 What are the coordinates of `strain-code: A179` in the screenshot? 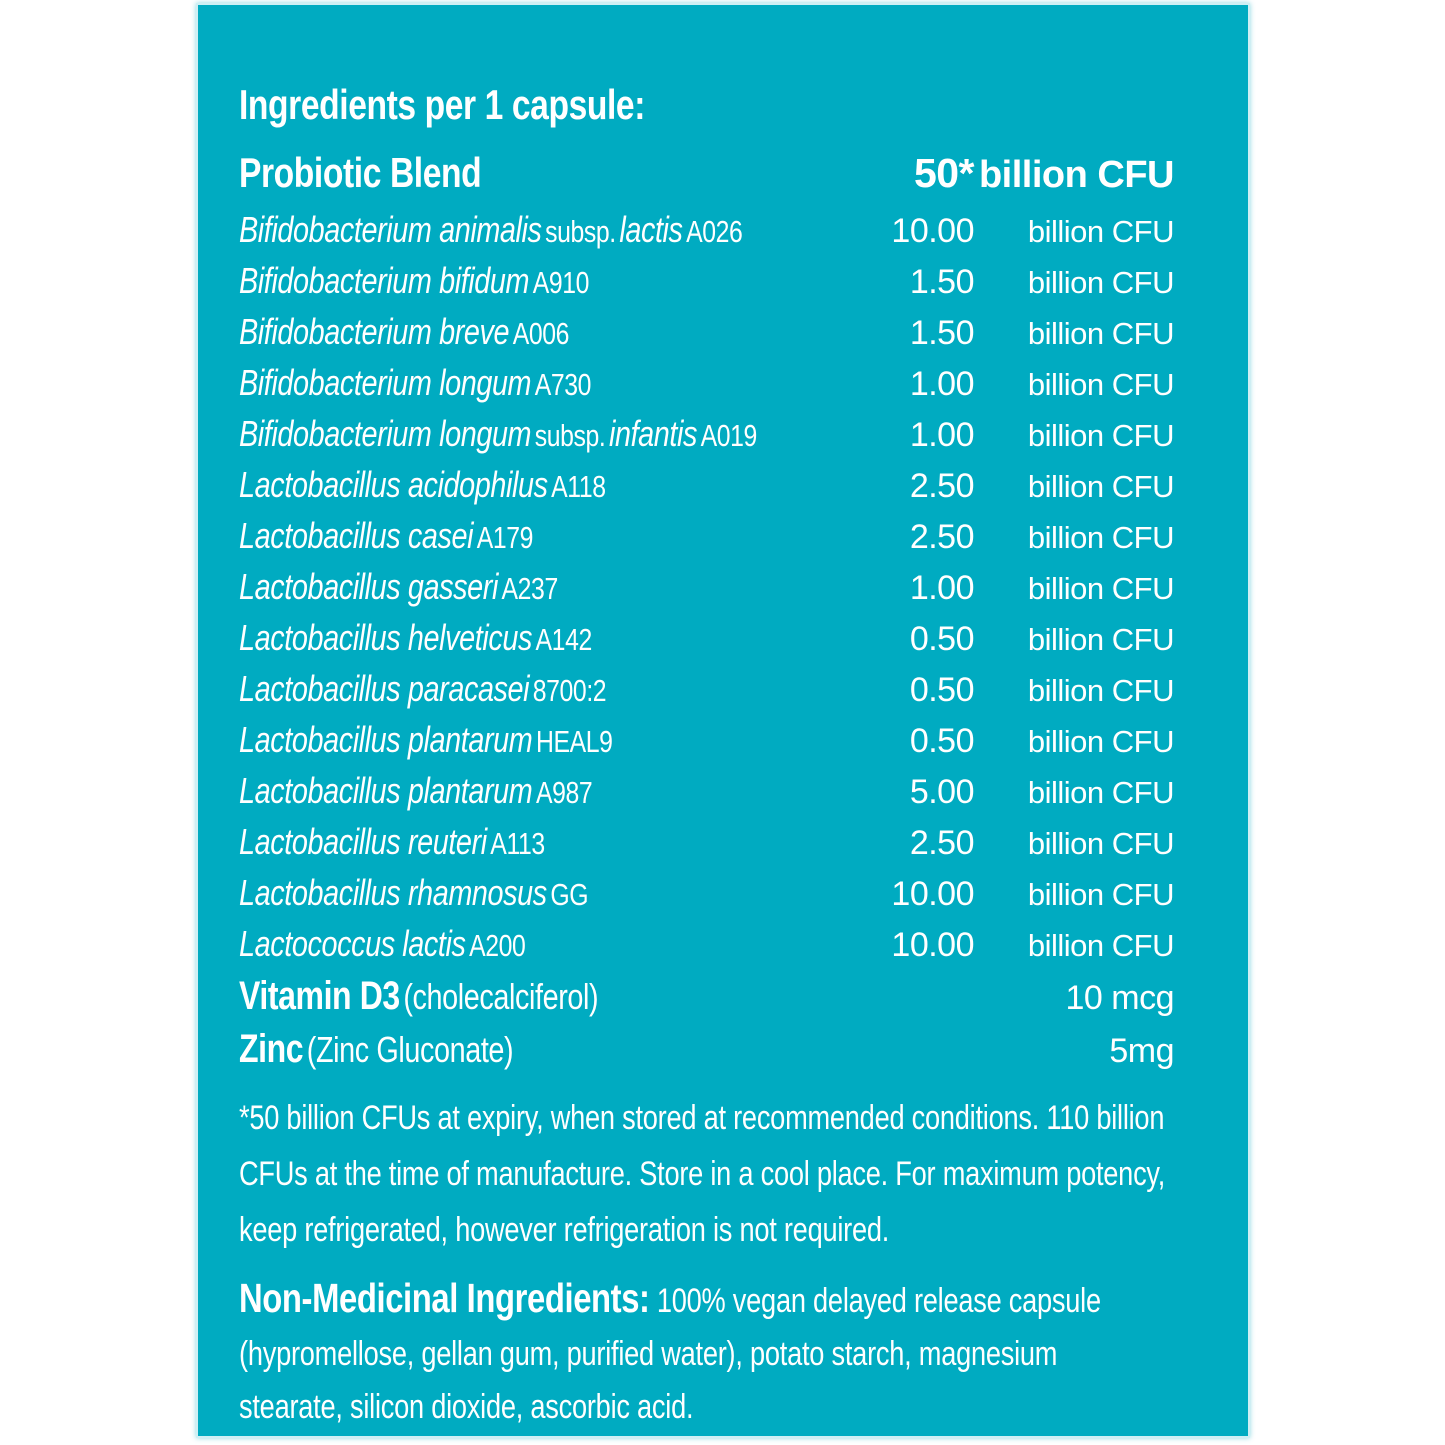 It's located at (505, 537).